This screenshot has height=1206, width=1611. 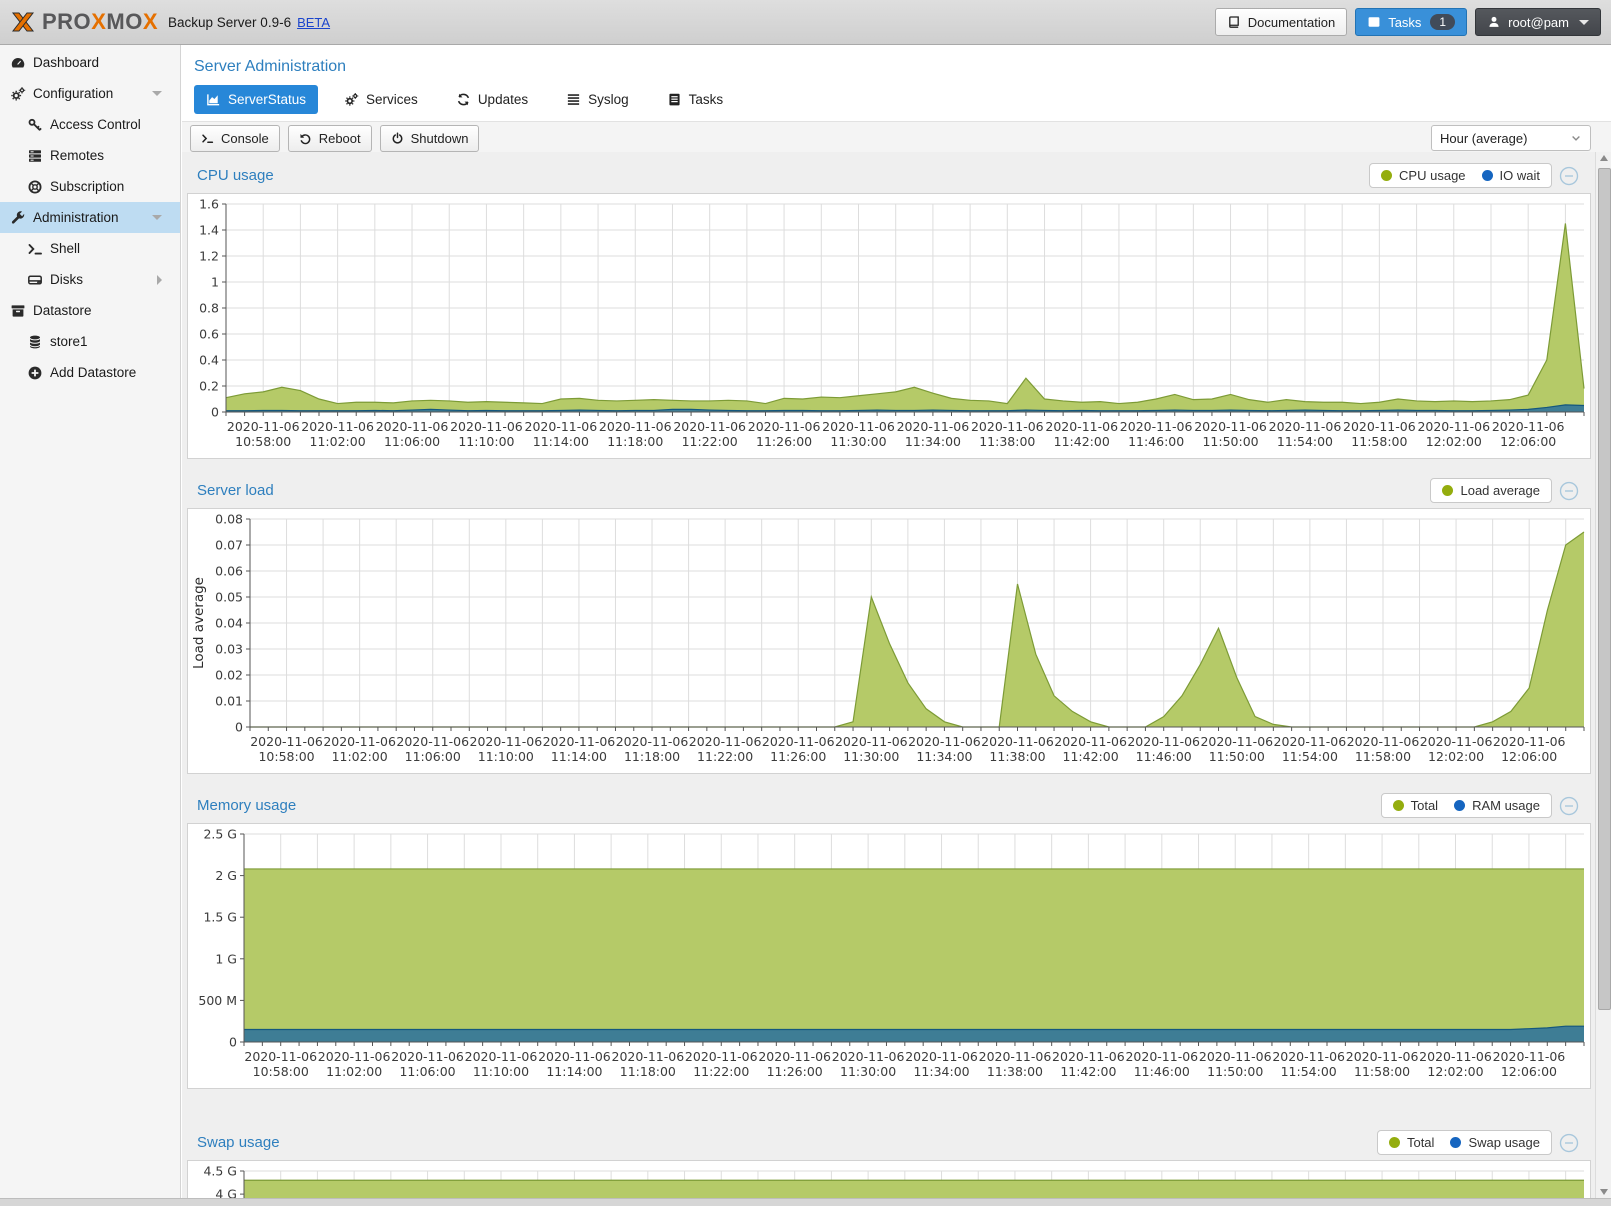 What do you see at coordinates (209, 334) in the screenshot?
I see `svg-text: 0.6` at bounding box center [209, 334].